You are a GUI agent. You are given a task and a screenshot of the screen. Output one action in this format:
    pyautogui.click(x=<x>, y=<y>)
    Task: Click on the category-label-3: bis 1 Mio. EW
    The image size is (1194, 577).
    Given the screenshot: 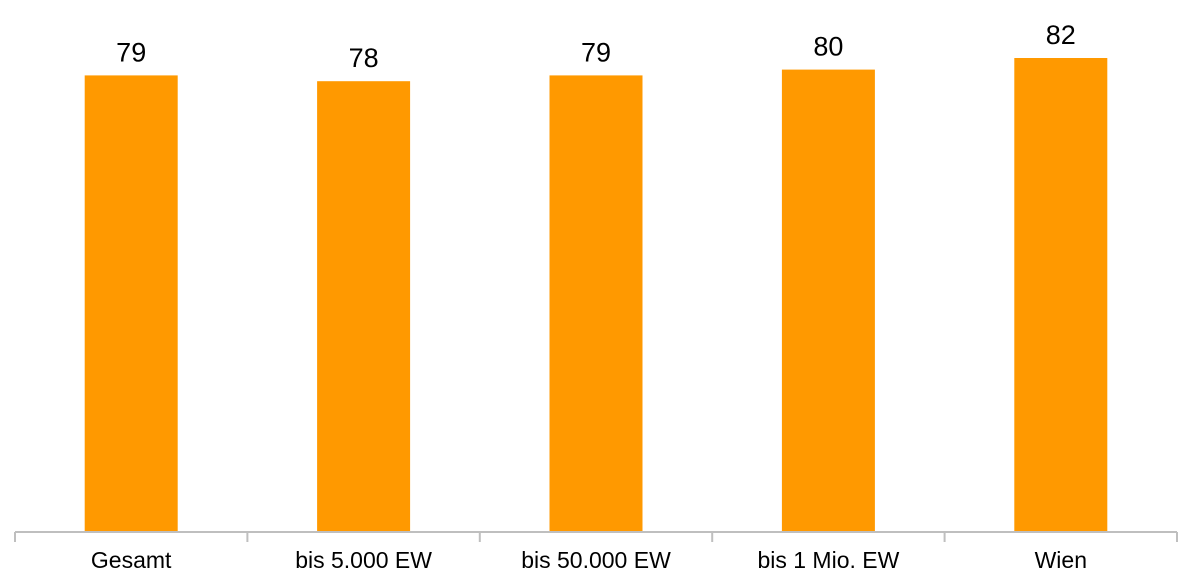 What is the action you would take?
    pyautogui.click(x=828, y=560)
    